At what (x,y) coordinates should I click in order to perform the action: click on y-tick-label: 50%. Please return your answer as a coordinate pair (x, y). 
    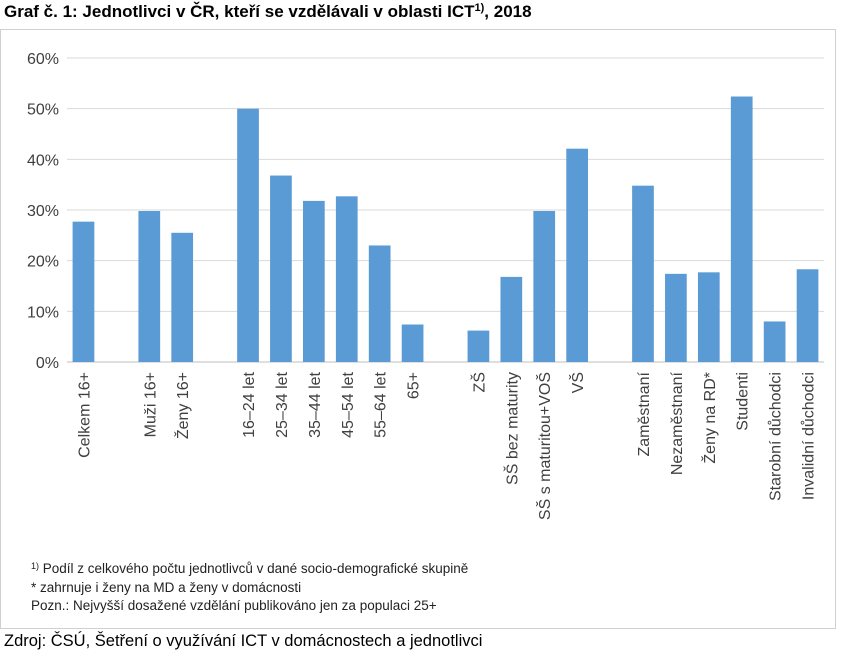
    Looking at the image, I should click on (43, 110).